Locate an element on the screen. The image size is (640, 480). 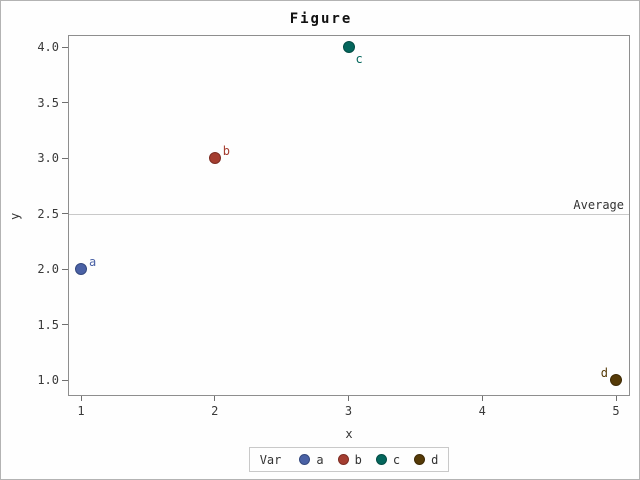
data-point-b is located at coordinates (214, 158).